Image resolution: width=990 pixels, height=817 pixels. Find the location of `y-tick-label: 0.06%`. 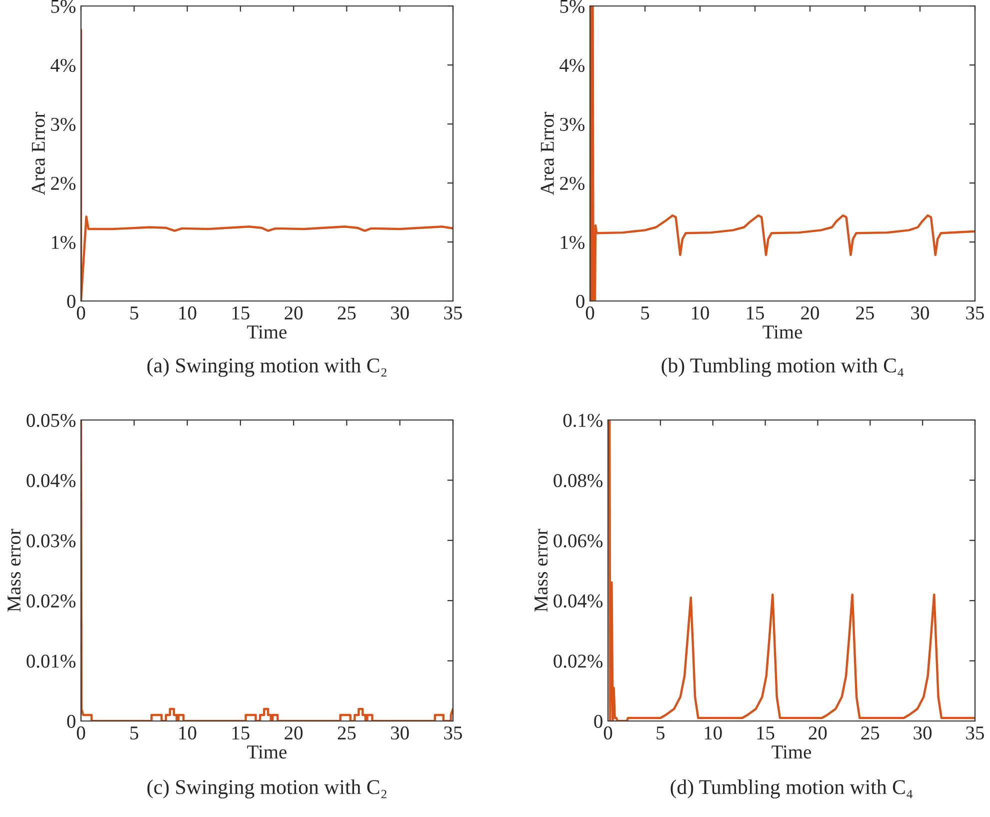

y-tick-label: 0.06% is located at coordinates (578, 541).